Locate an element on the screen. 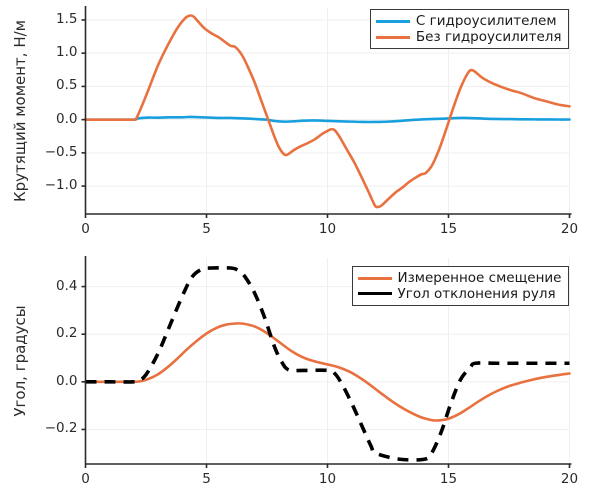 This screenshot has width=600, height=500. legend-swatch-black-dashed is located at coordinates (374, 294).